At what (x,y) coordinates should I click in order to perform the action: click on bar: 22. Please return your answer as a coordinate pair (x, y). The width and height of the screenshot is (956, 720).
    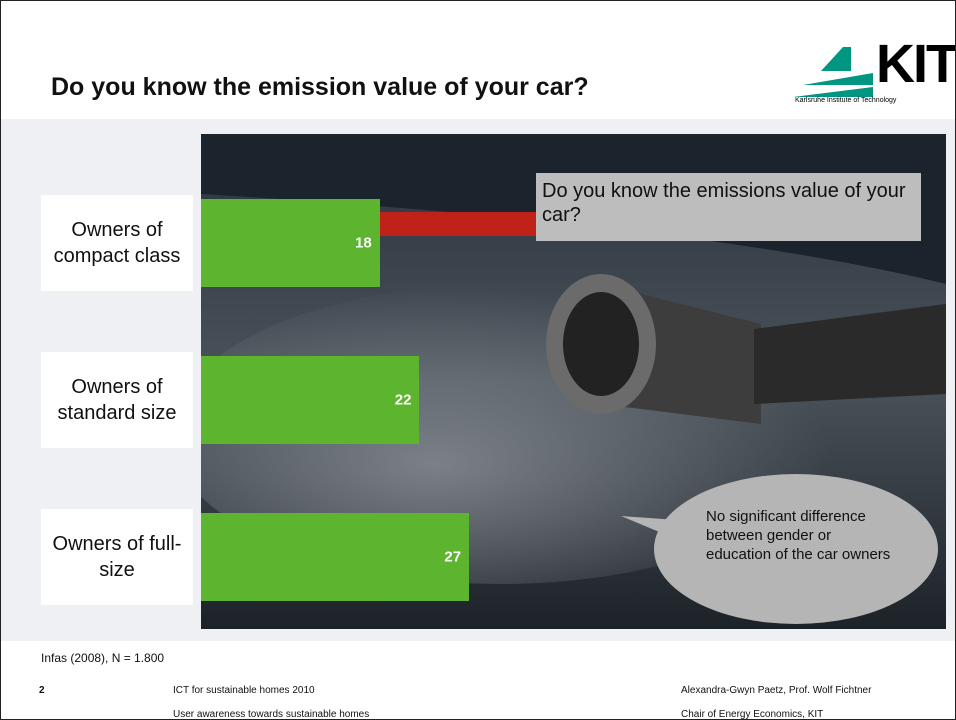
    Looking at the image, I should click on (310, 400).